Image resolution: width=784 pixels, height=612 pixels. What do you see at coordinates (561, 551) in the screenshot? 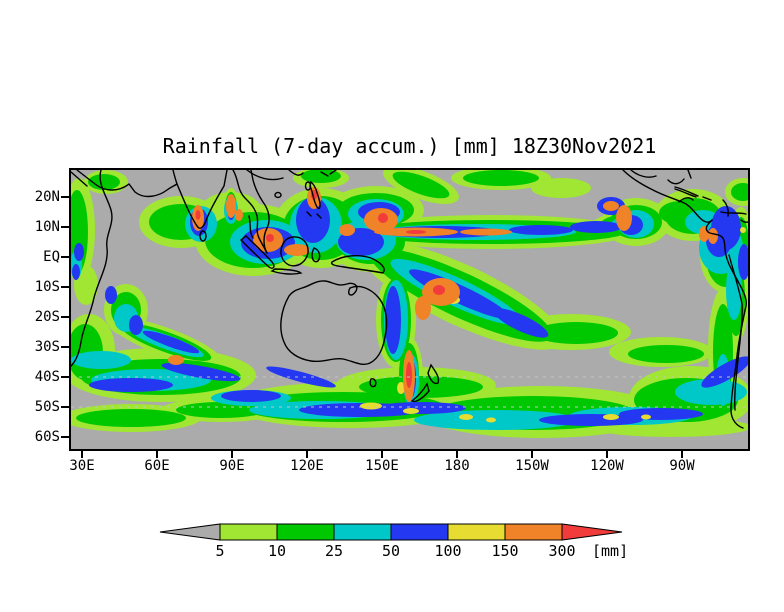
I see `colorbar-label: 300` at bounding box center [561, 551].